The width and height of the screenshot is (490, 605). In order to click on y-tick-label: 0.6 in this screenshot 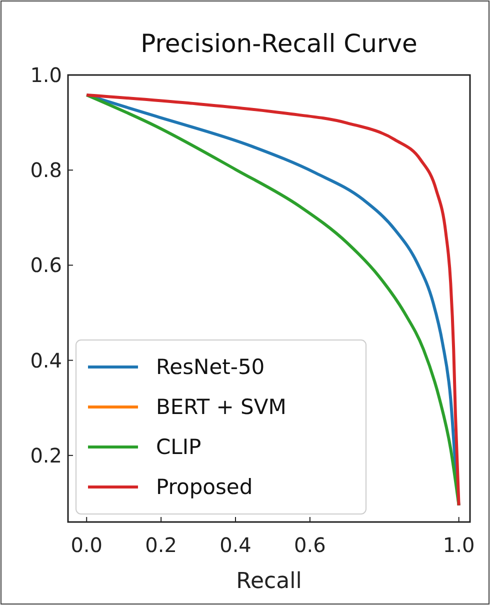, I will do `click(46, 265)`.